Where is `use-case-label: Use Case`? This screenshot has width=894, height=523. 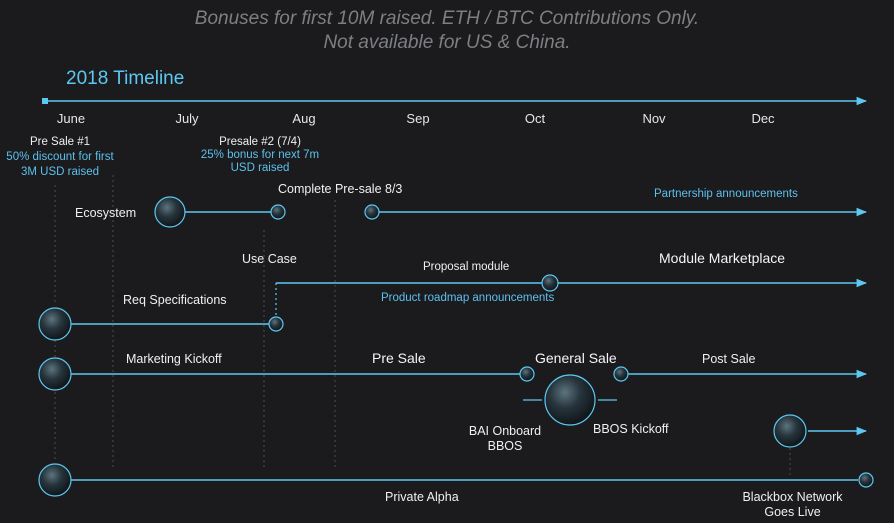 use-case-label: Use Case is located at coordinates (269, 259).